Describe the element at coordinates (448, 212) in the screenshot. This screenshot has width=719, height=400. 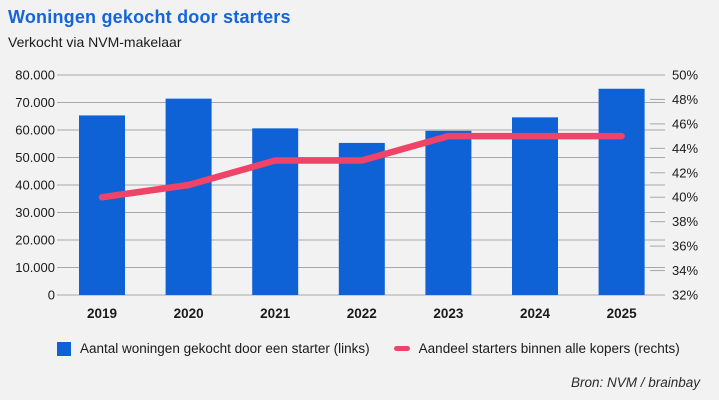
I see `bar-2023` at that location.